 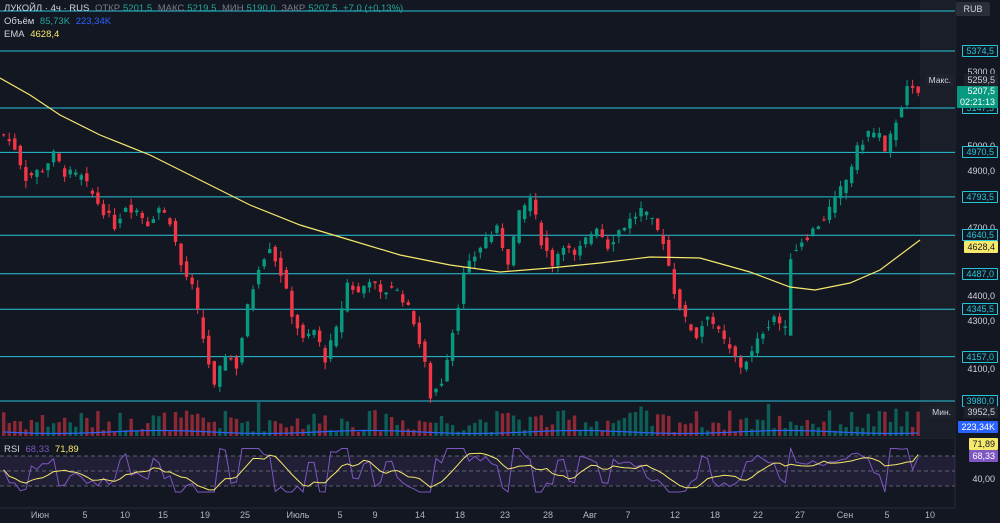 I want to click on rsi-pane, so click(x=477, y=477).